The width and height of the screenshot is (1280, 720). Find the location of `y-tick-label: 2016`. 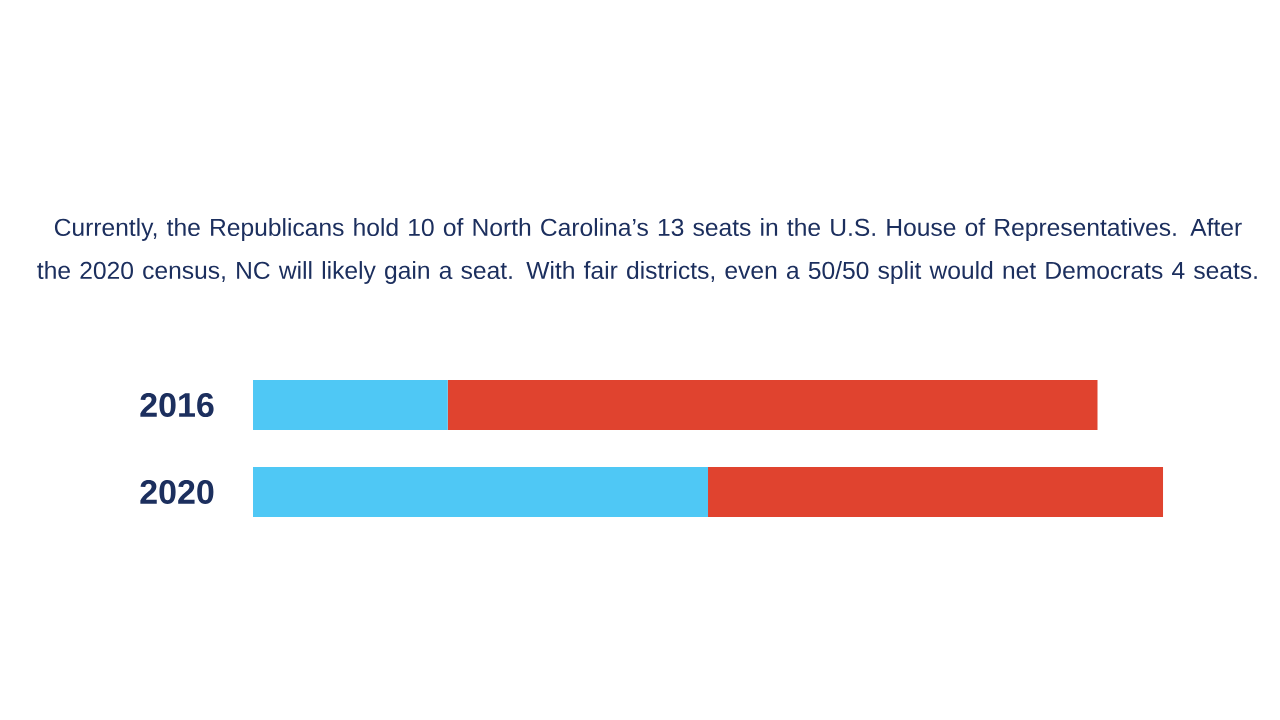

y-tick-label: 2016 is located at coordinates (177, 405).